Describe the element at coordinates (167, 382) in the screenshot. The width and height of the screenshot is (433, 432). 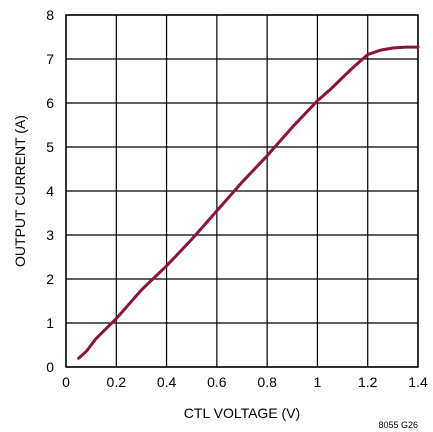
I see `x-tick-label: 0.4` at that location.